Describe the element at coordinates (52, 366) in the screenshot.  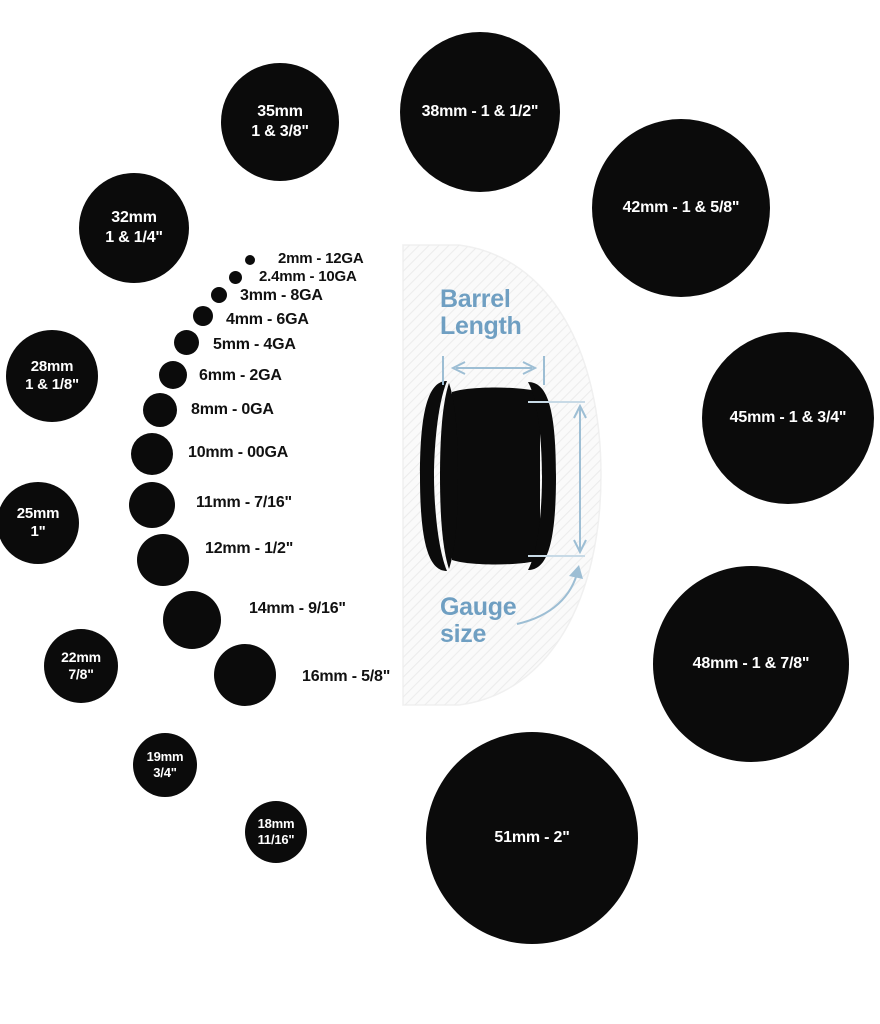
I see `size-circle-28mm-line-1: 28mm` at that location.